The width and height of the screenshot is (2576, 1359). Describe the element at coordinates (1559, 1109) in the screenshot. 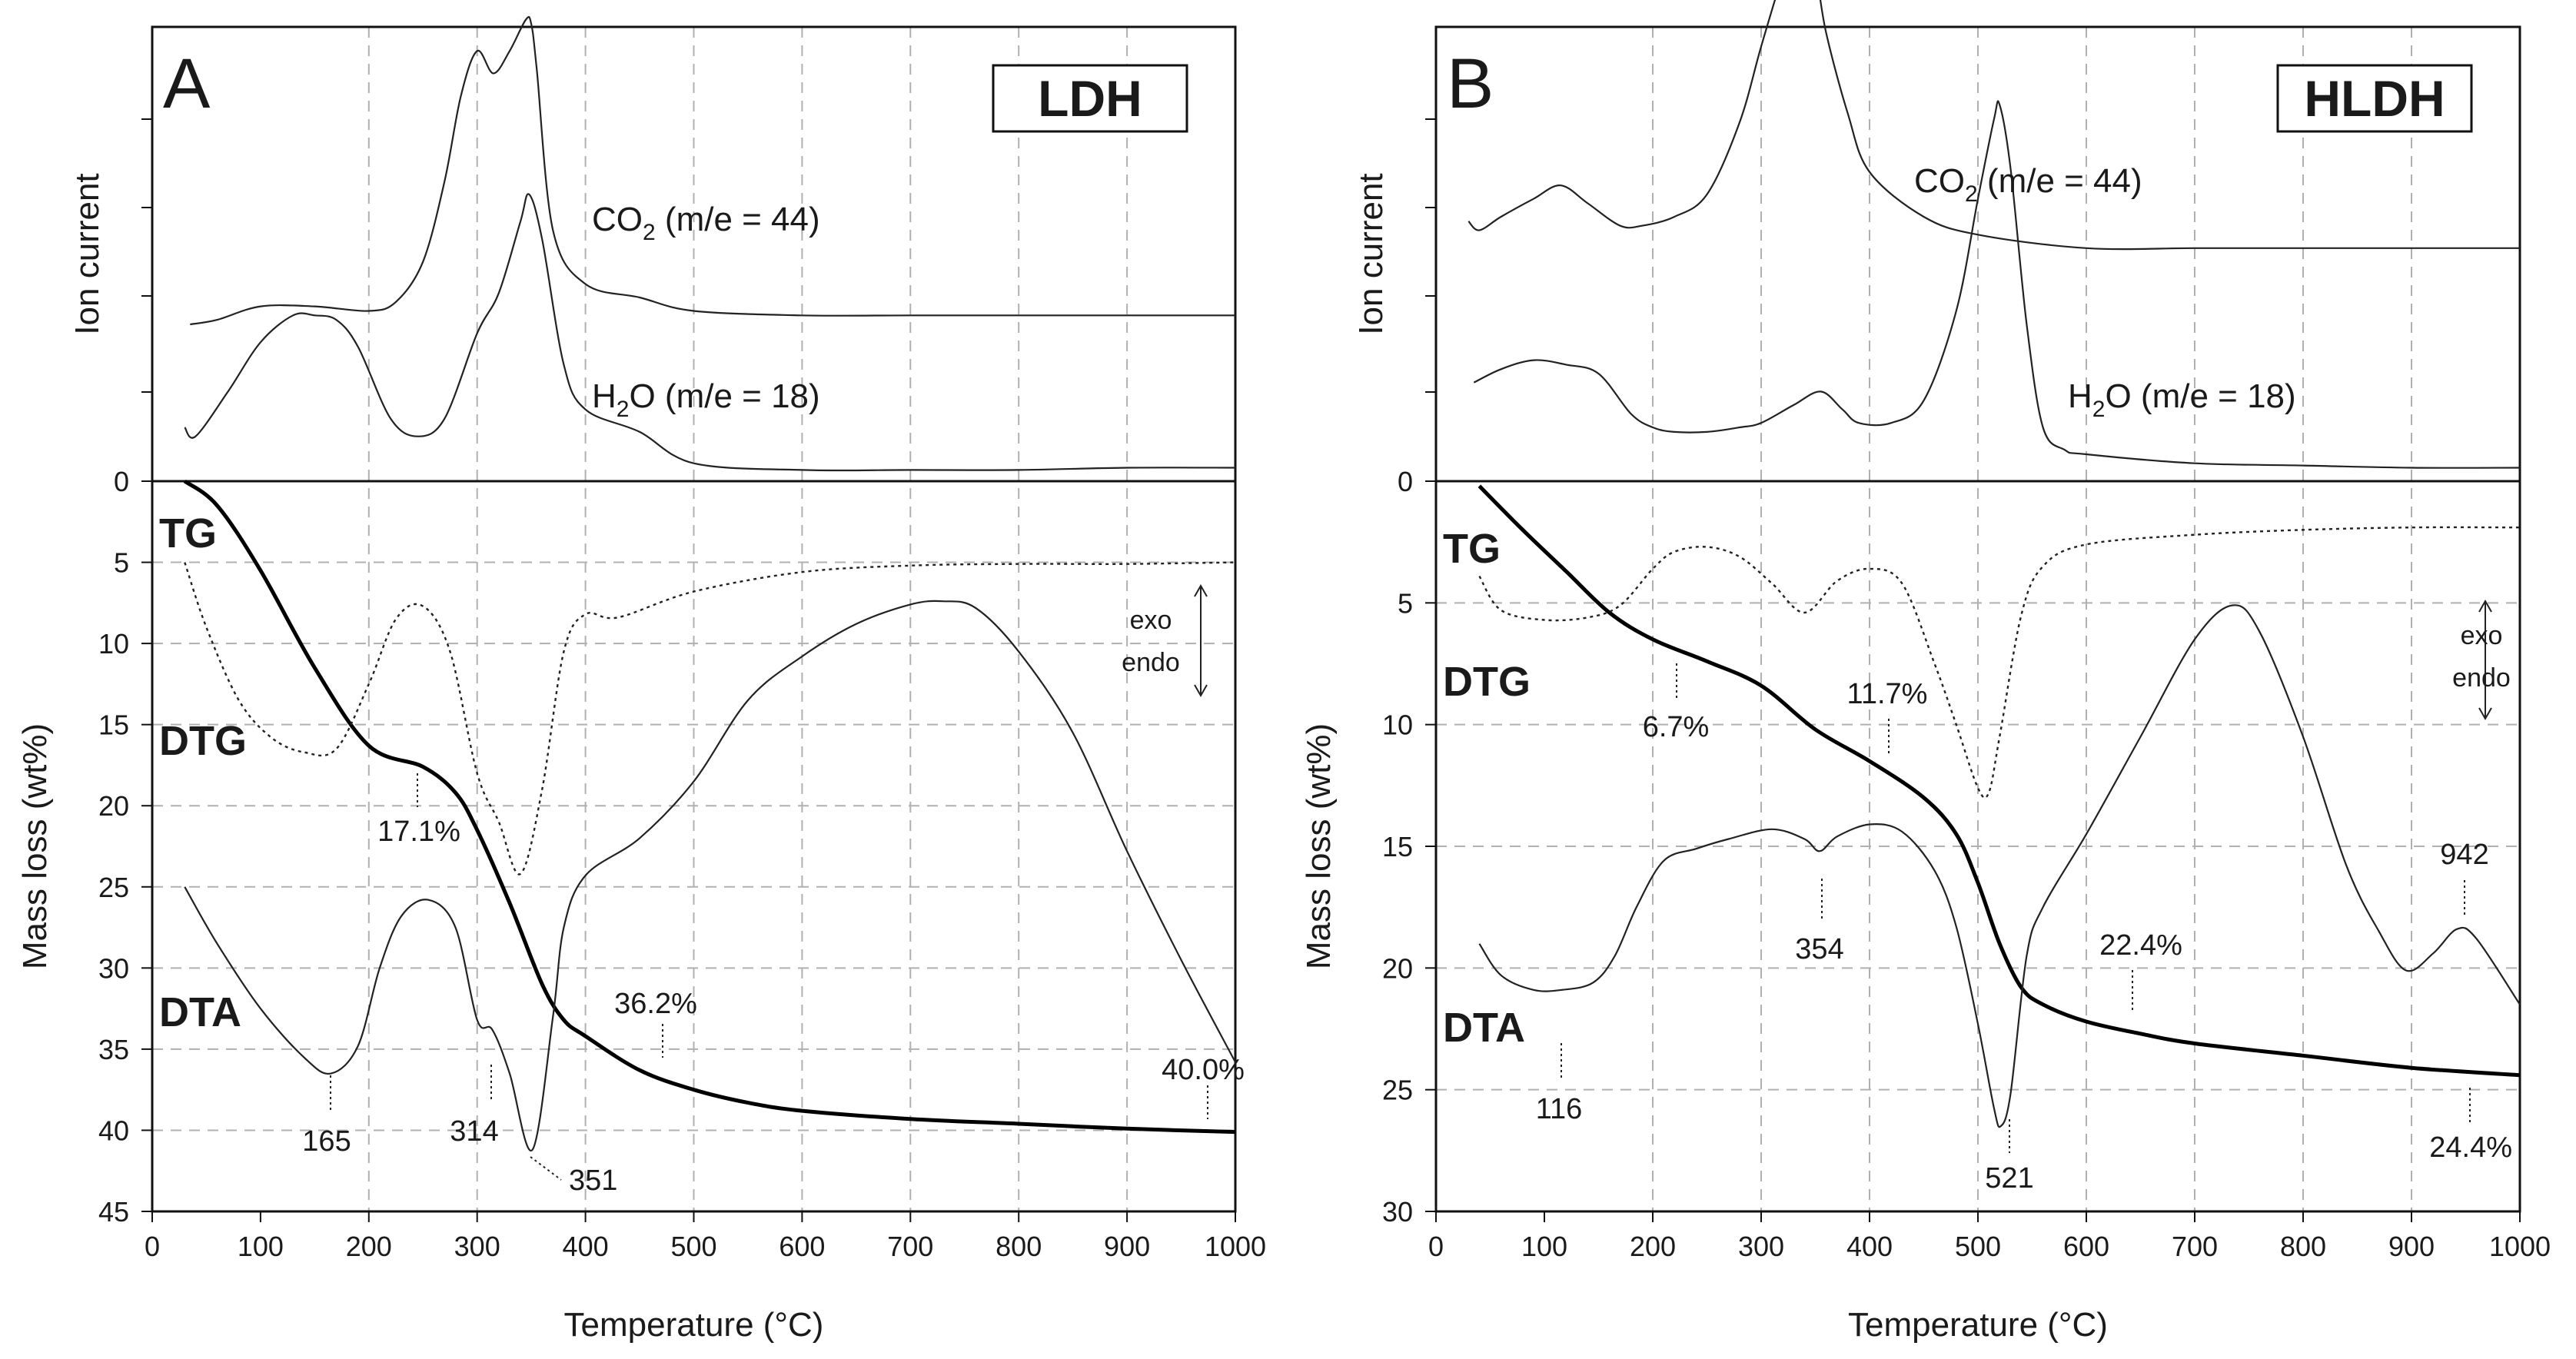

I see `annotation-label: 116` at that location.